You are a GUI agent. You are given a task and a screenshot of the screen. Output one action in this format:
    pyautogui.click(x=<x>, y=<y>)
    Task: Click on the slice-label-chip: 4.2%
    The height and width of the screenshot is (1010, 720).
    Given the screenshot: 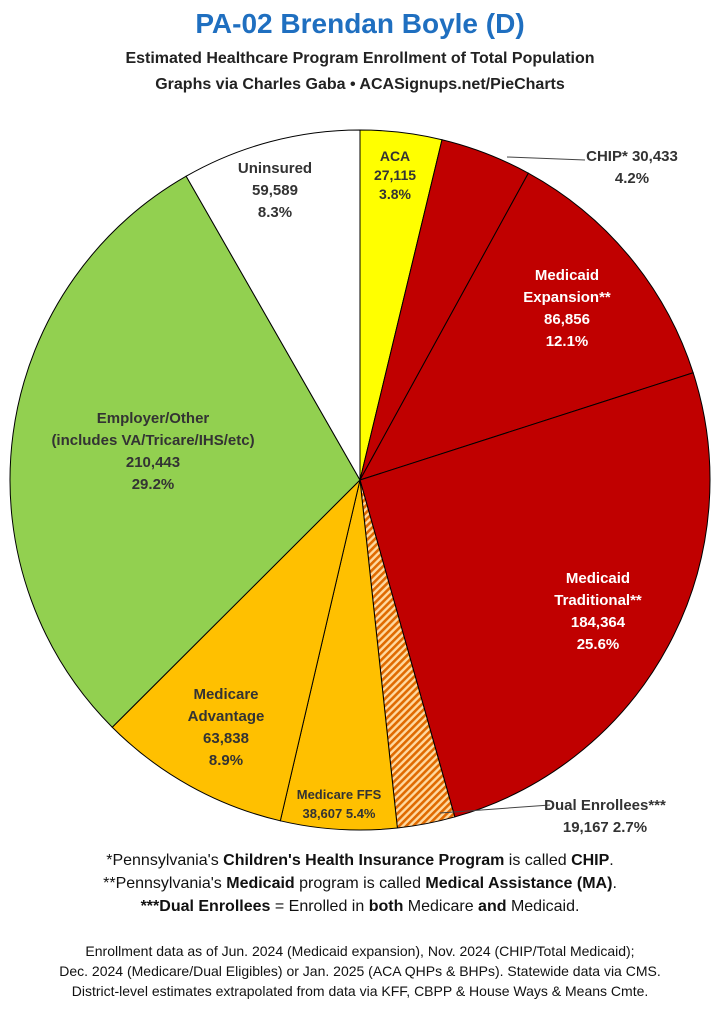 What is the action you would take?
    pyautogui.click(x=632, y=178)
    